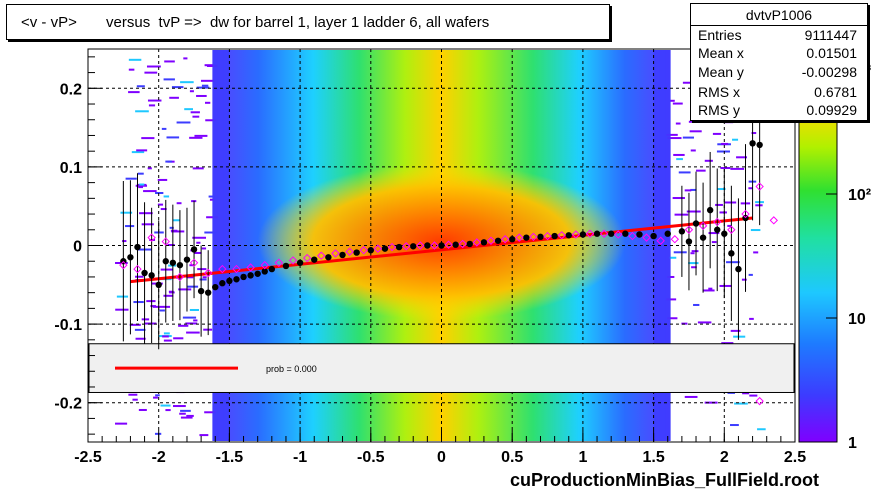 The width and height of the screenshot is (883, 494). What do you see at coordinates (71, 89) in the screenshot?
I see `y-tick-label: 0.2` at bounding box center [71, 89].